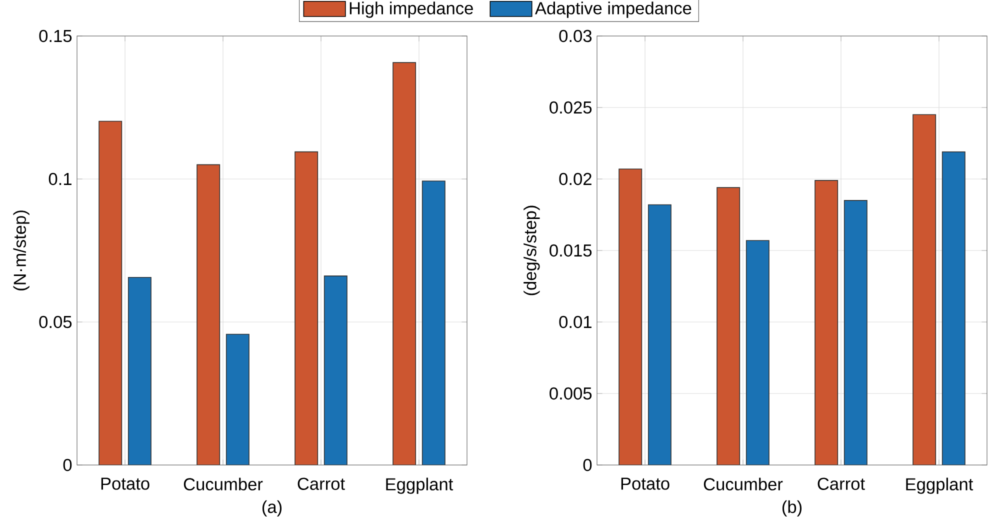  I want to click on y-tick-label: 0.05, so click(55, 322).